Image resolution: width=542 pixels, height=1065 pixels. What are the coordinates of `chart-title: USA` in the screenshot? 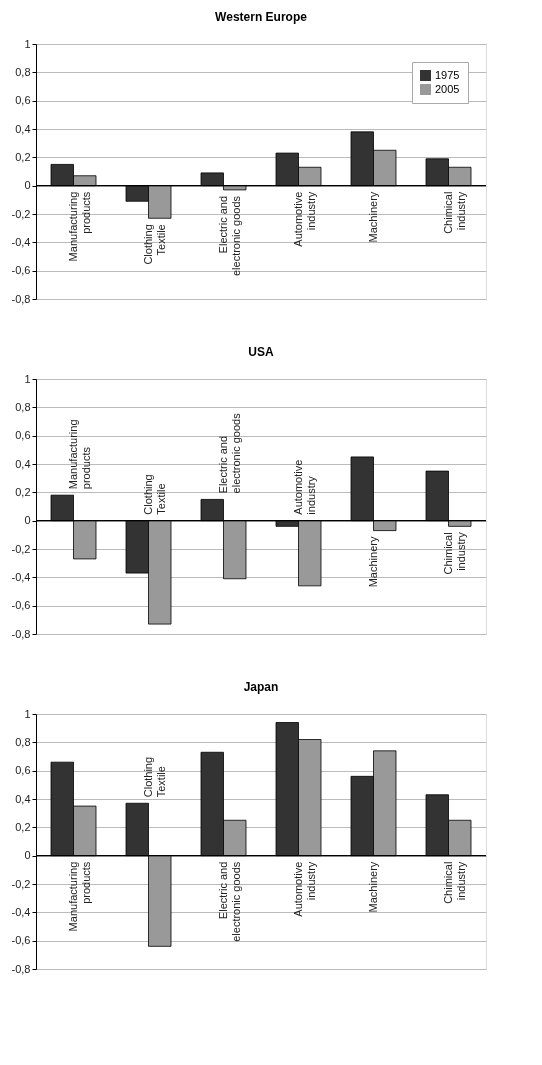 It's located at (261, 352).